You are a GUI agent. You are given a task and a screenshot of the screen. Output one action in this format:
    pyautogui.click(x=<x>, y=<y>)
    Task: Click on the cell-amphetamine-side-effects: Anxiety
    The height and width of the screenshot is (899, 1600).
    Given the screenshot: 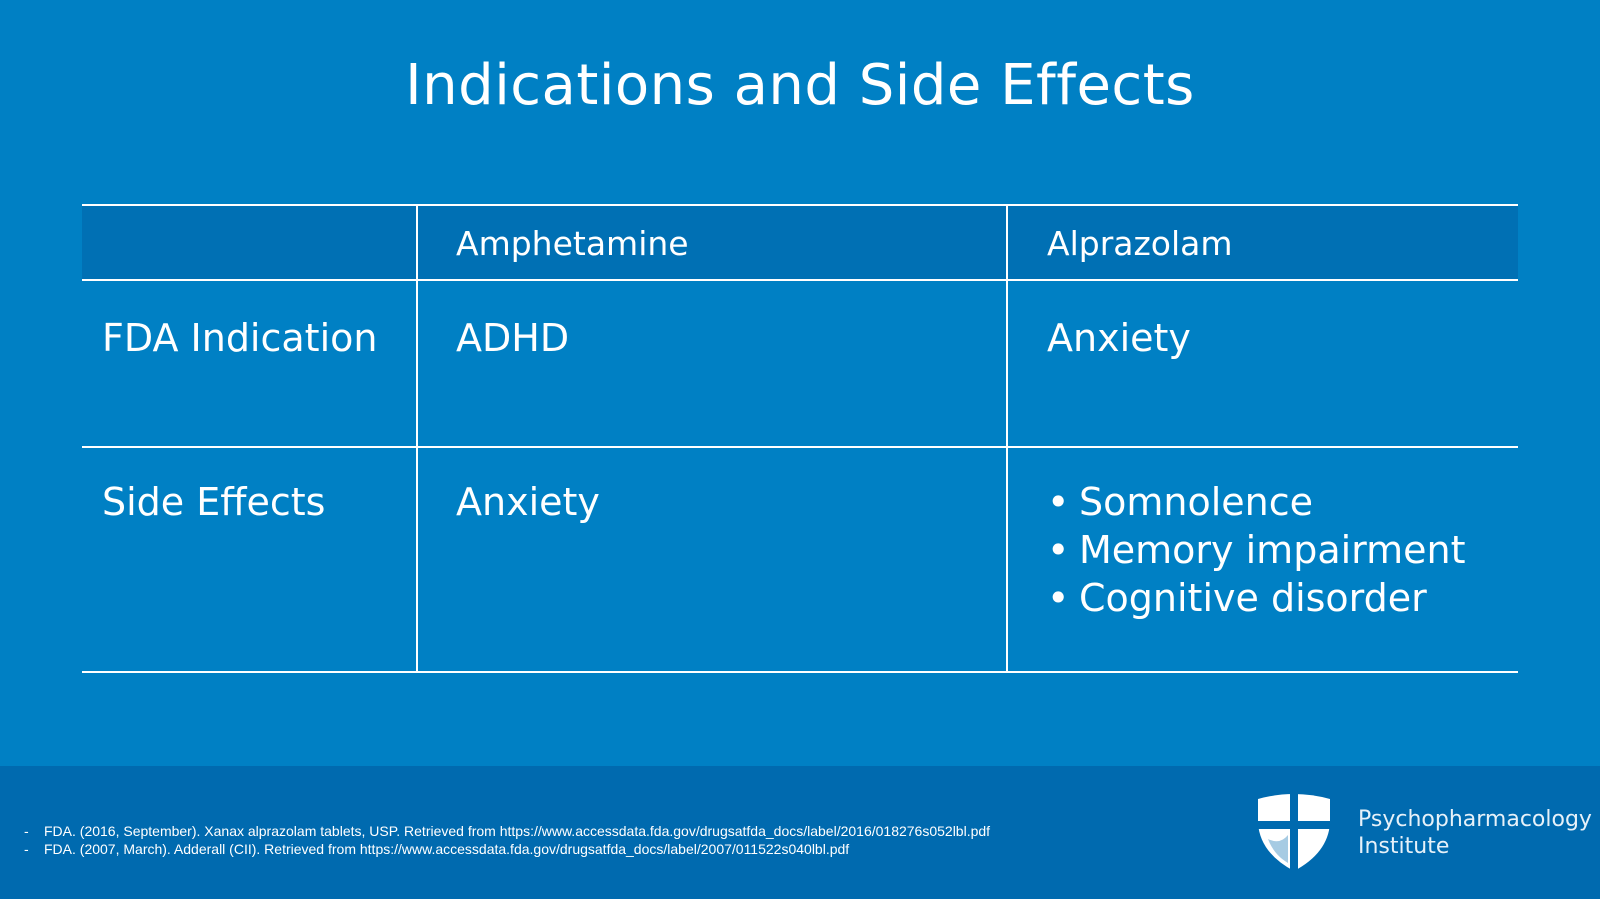 What is the action you would take?
    pyautogui.click(x=528, y=502)
    